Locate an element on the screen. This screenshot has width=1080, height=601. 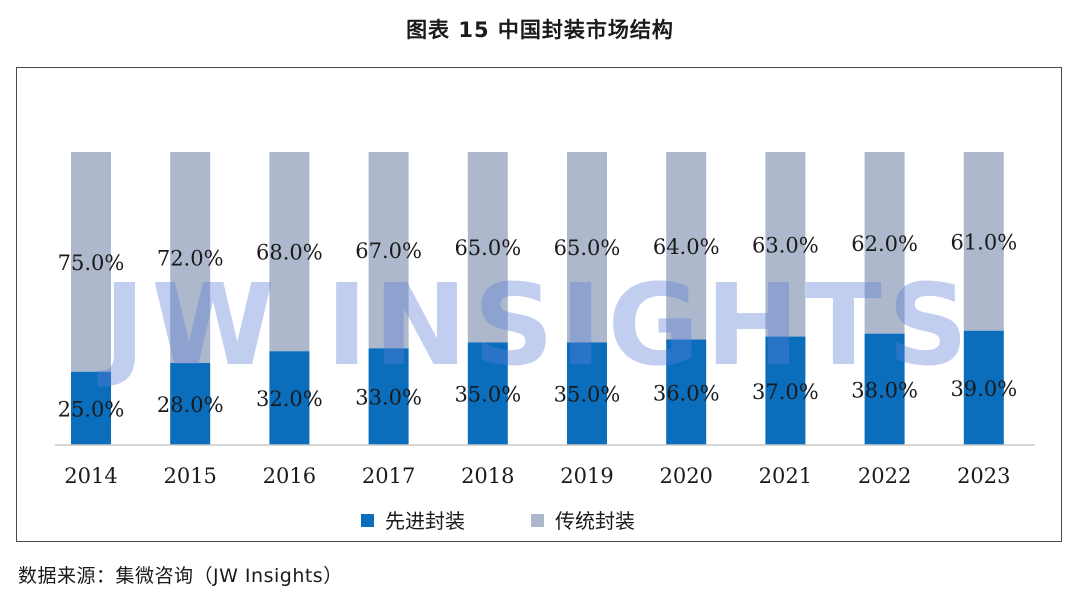
legend-traditional: 传统封装 is located at coordinates (583, 521).